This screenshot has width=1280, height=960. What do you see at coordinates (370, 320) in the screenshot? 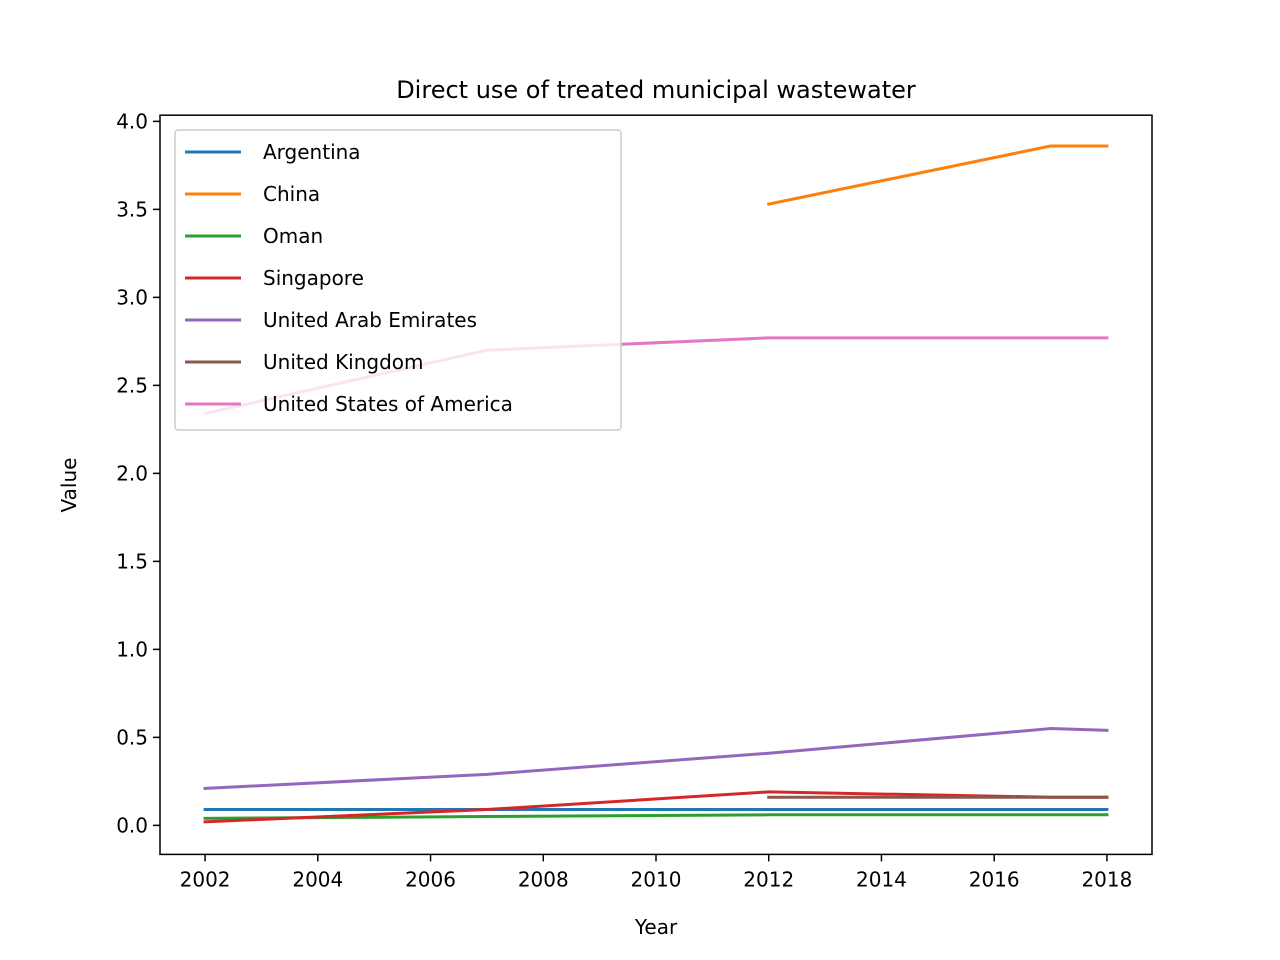
I see `legend-label: United Arab Emirates` at bounding box center [370, 320].